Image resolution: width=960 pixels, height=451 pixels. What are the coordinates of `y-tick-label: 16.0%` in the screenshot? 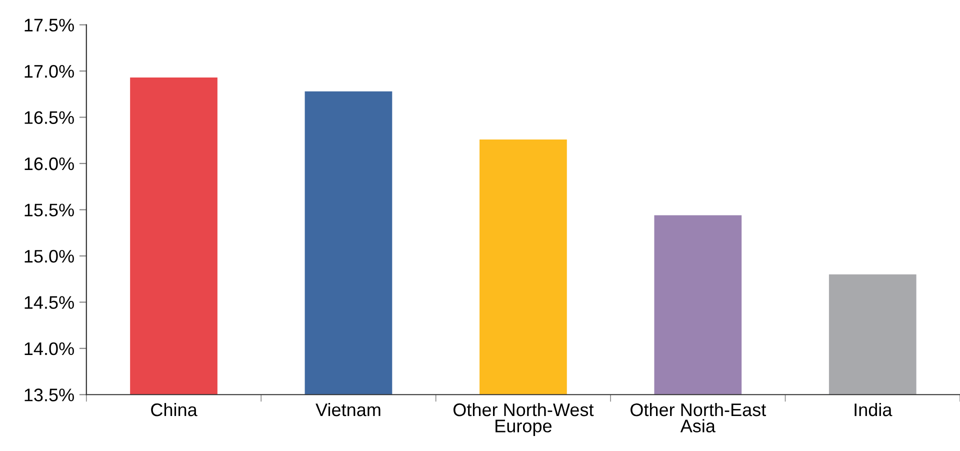 It's located at (49, 163).